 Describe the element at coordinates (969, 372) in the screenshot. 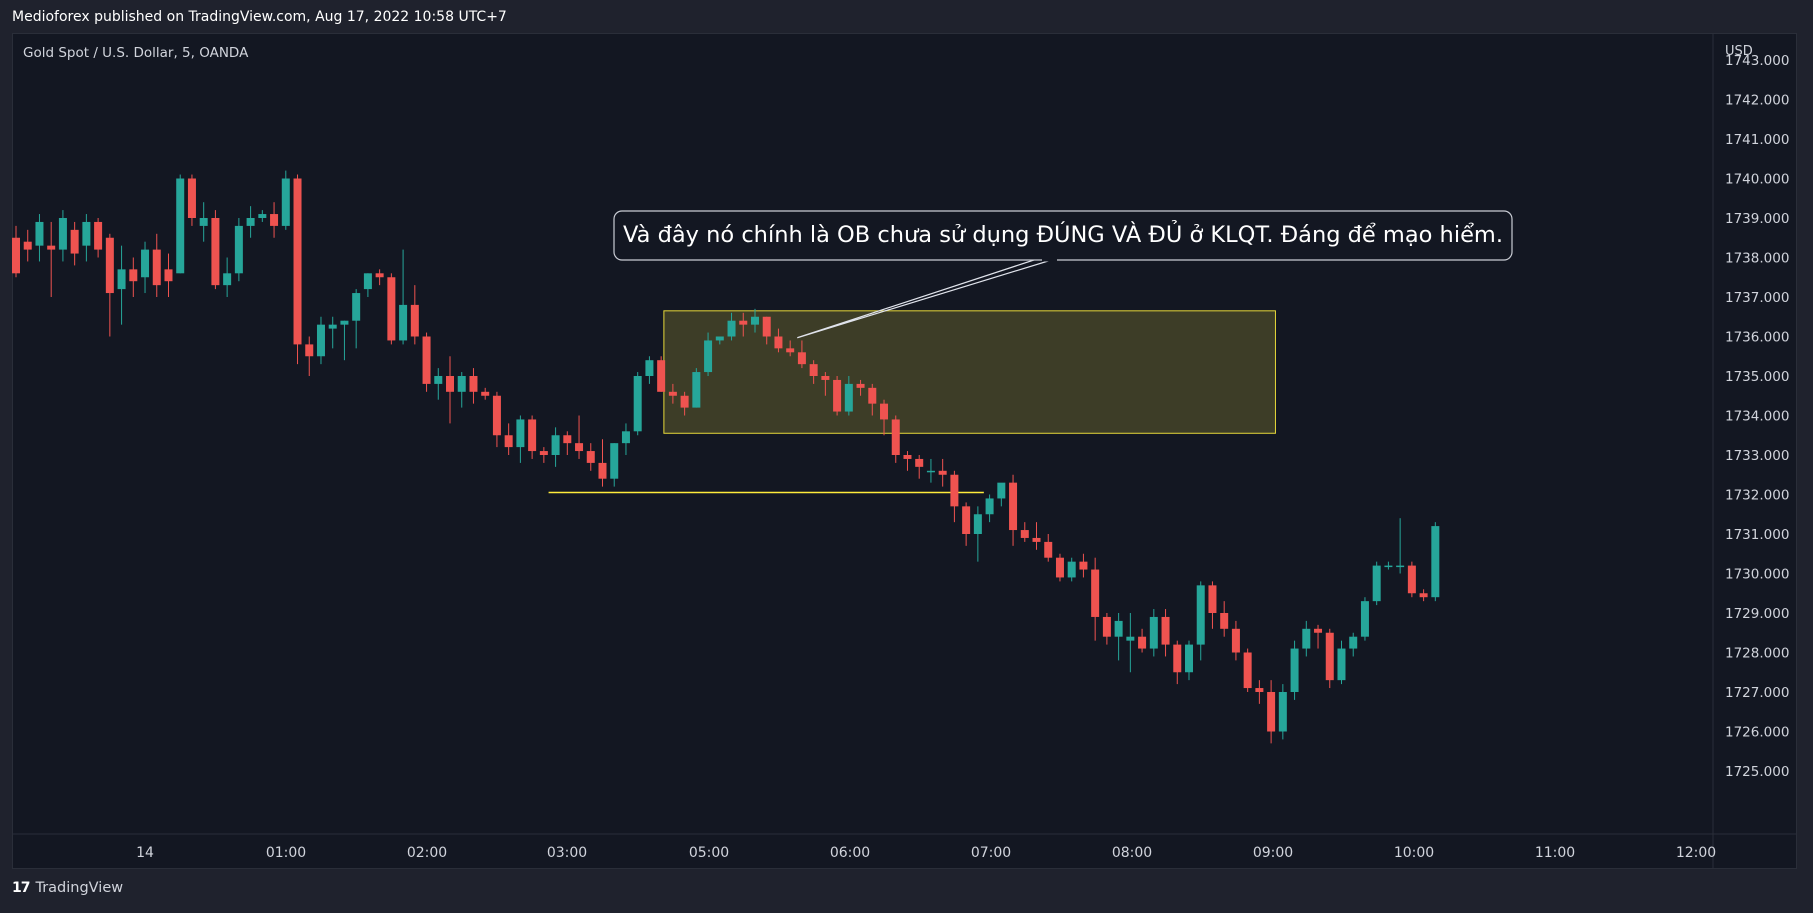

I see `order-block-zone` at that location.